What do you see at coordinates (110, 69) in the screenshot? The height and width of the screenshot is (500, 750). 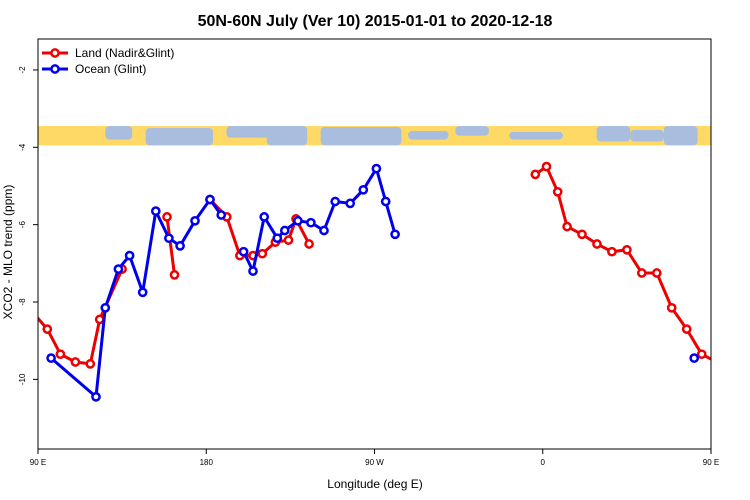 I see `legend-label: Ocean (Glint)` at bounding box center [110, 69].